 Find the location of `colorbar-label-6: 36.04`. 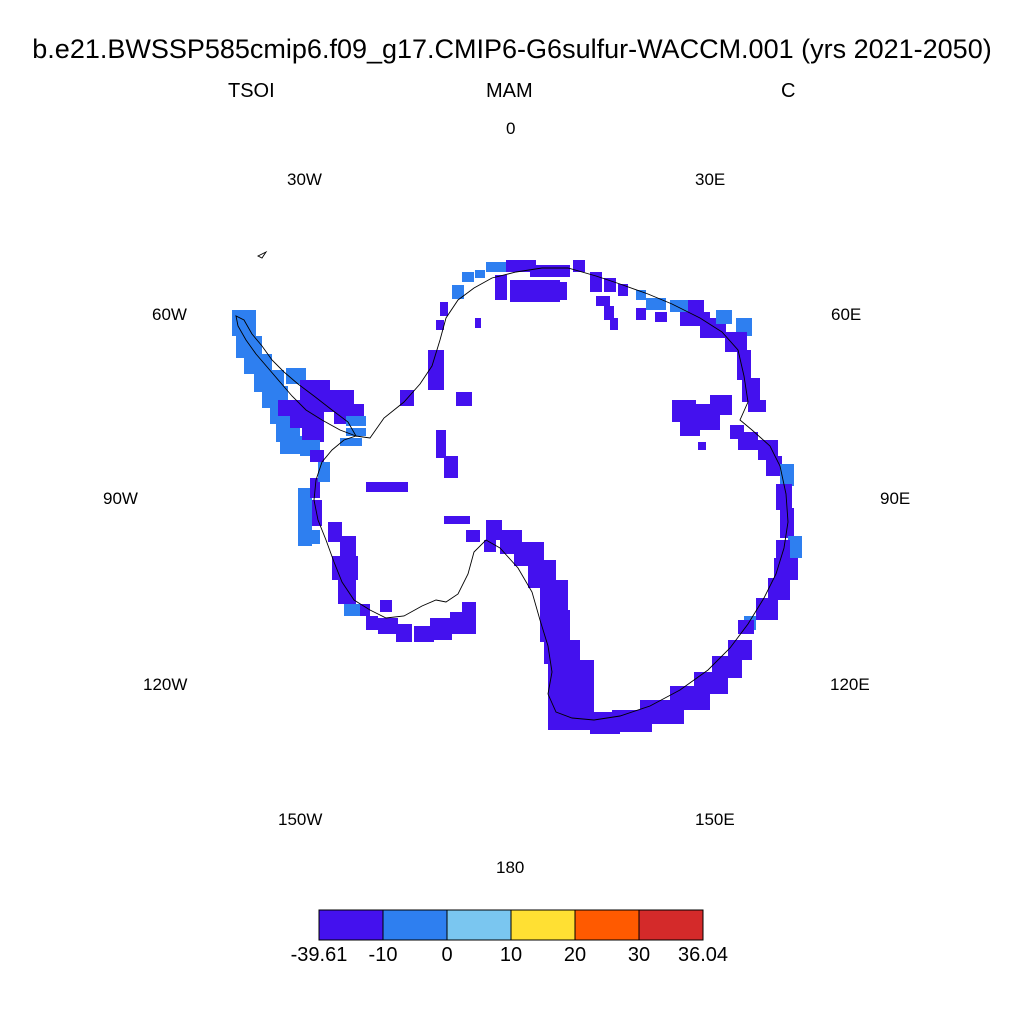

colorbar-label-6: 36.04 is located at coordinates (703, 955).